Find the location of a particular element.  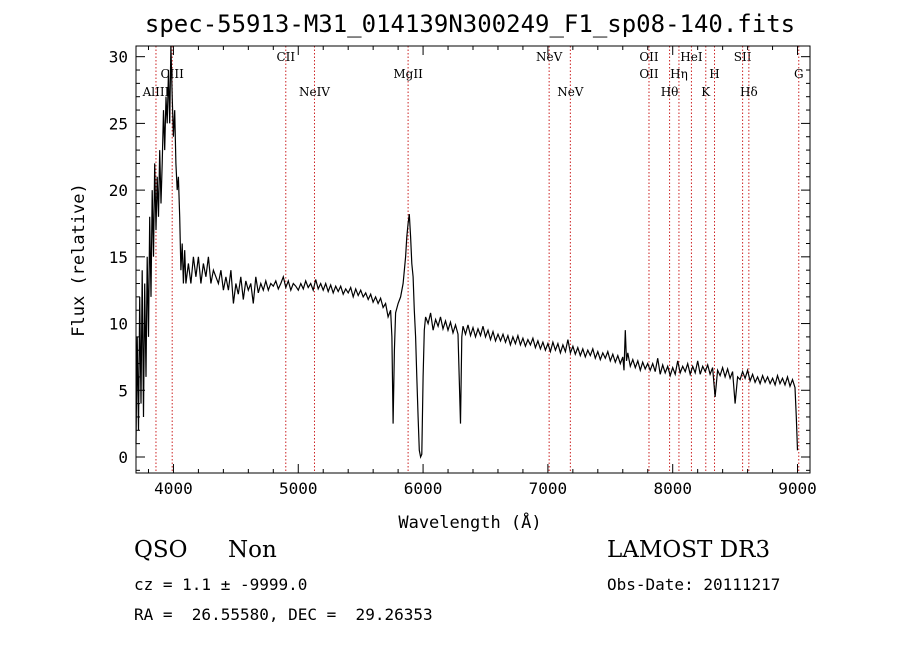

spectral-line-label: CIII is located at coordinates (172, 74).